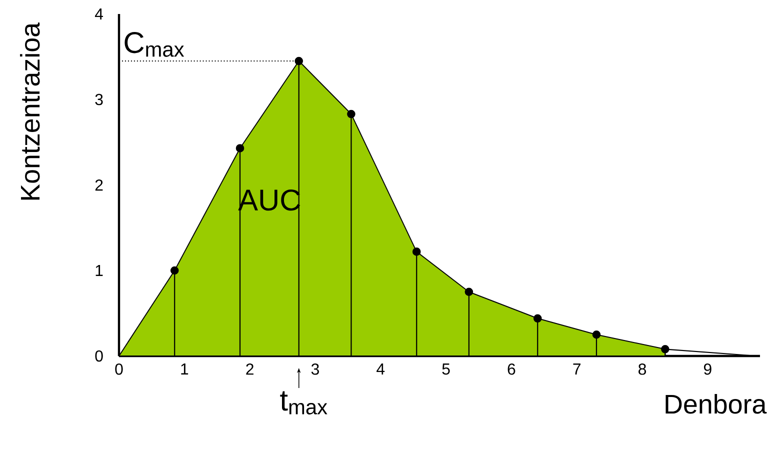 The height and width of the screenshot is (467, 779). Describe the element at coordinates (576, 369) in the screenshot. I see `x-tick-label: 7` at that location.